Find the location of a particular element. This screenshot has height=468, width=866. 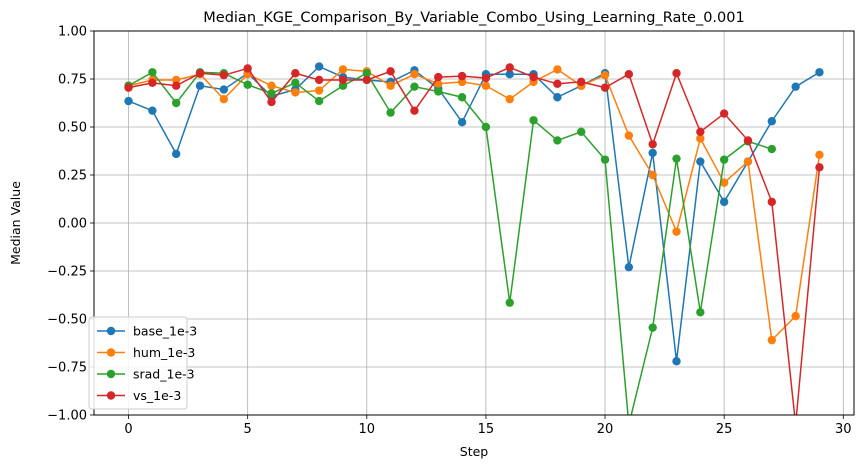

legend-entry: base_1e-3 is located at coordinates (165, 331).